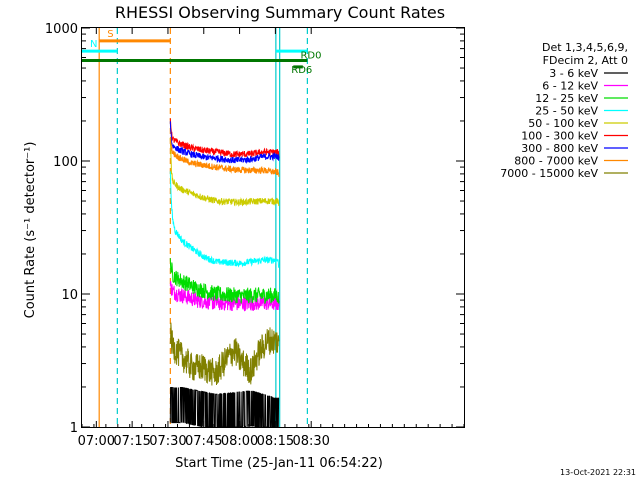  Describe the element at coordinates (566, 98) in the screenshot. I see `legend-entry-label: 12 - 25 keV` at that location.